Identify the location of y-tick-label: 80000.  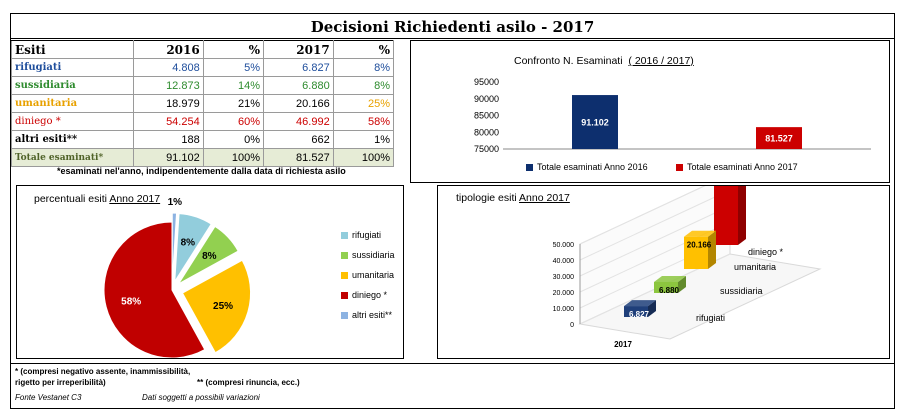
(486, 132).